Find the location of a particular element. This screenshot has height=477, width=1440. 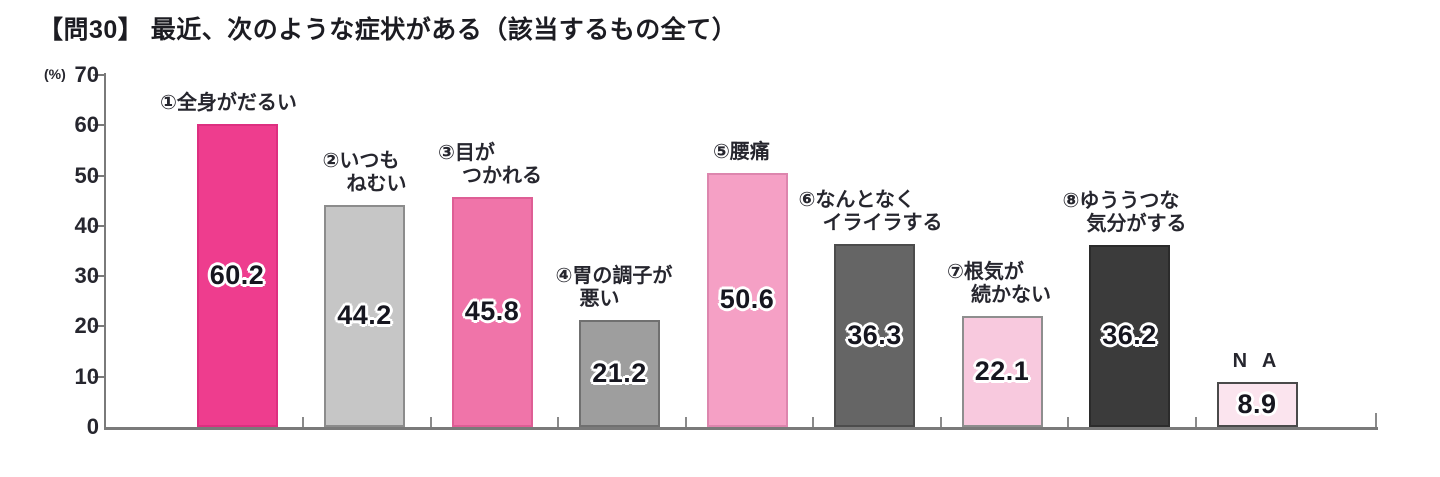

bar-6: 36.3 is located at coordinates (874, 335).